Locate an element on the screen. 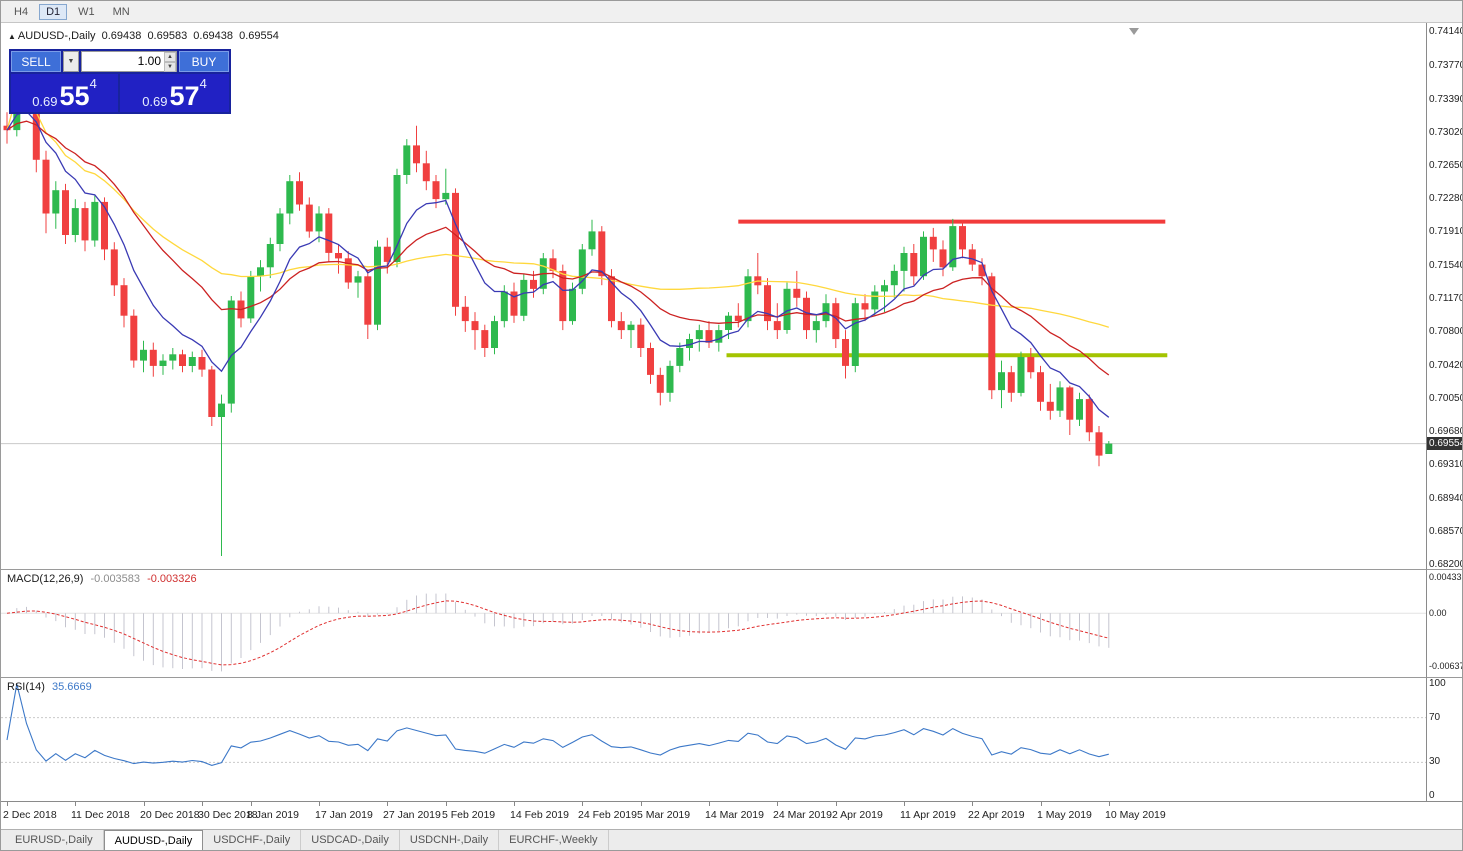 This screenshot has height=851, width=1463. time-axis-label: 1 May 2019 is located at coordinates (1064, 815).